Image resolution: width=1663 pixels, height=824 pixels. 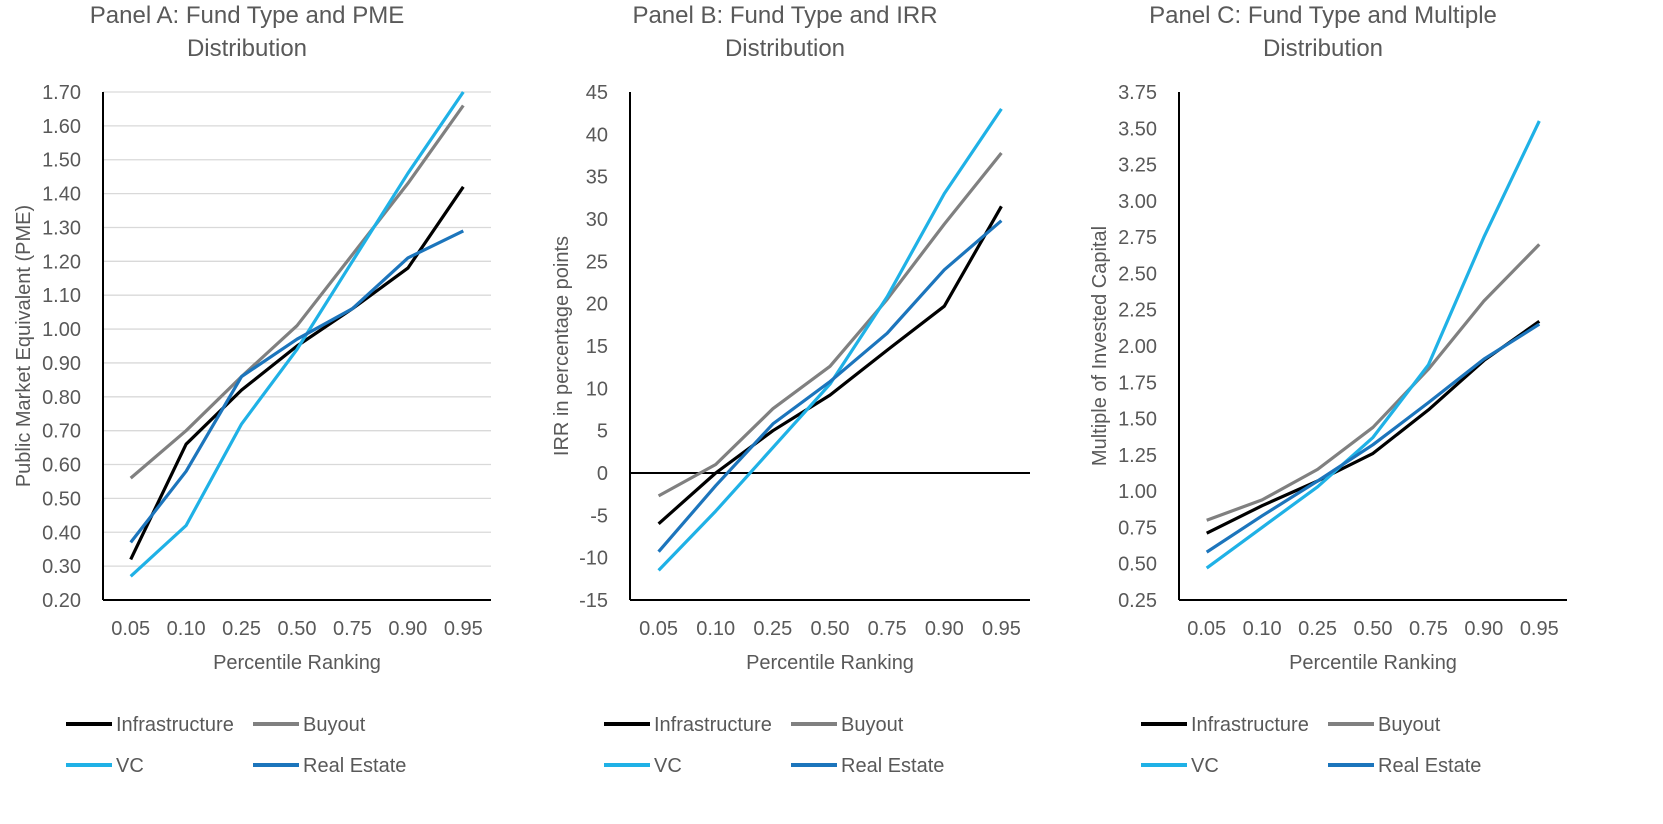 What do you see at coordinates (597, 305) in the screenshot?
I see `y-tick-label: 20` at bounding box center [597, 305].